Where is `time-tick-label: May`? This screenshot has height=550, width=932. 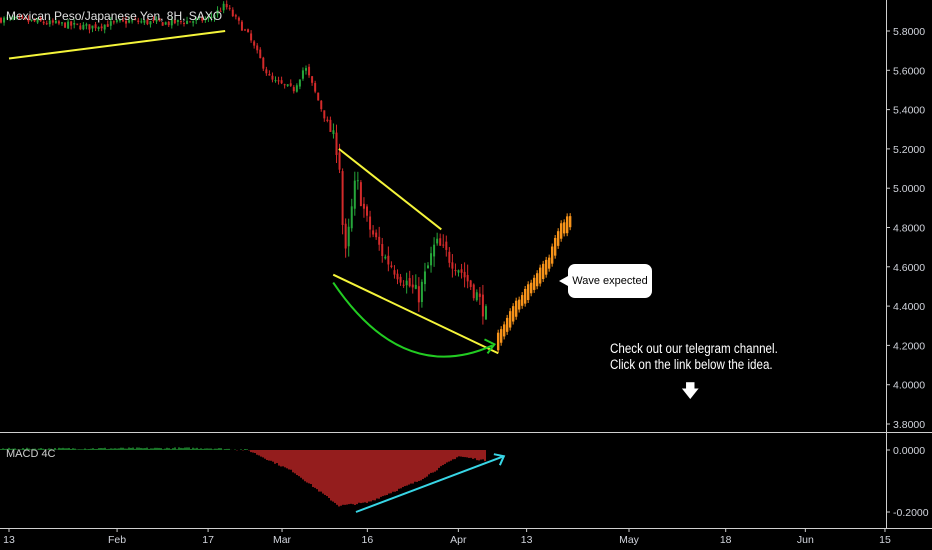
time-tick-label: May is located at coordinates (629, 540).